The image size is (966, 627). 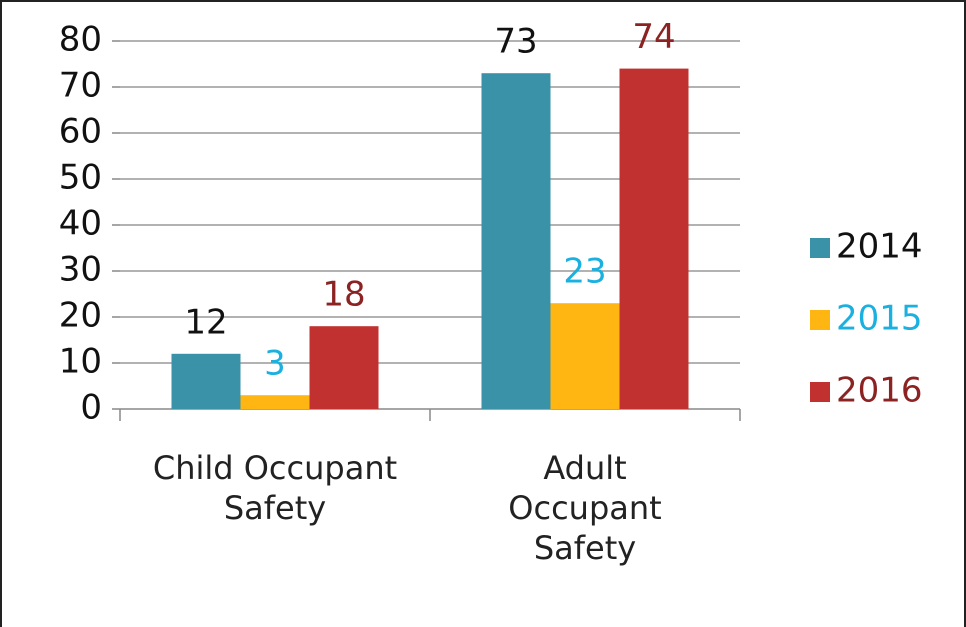 I want to click on x-tick-label: Child Occupant Safety, so click(x=275, y=488).